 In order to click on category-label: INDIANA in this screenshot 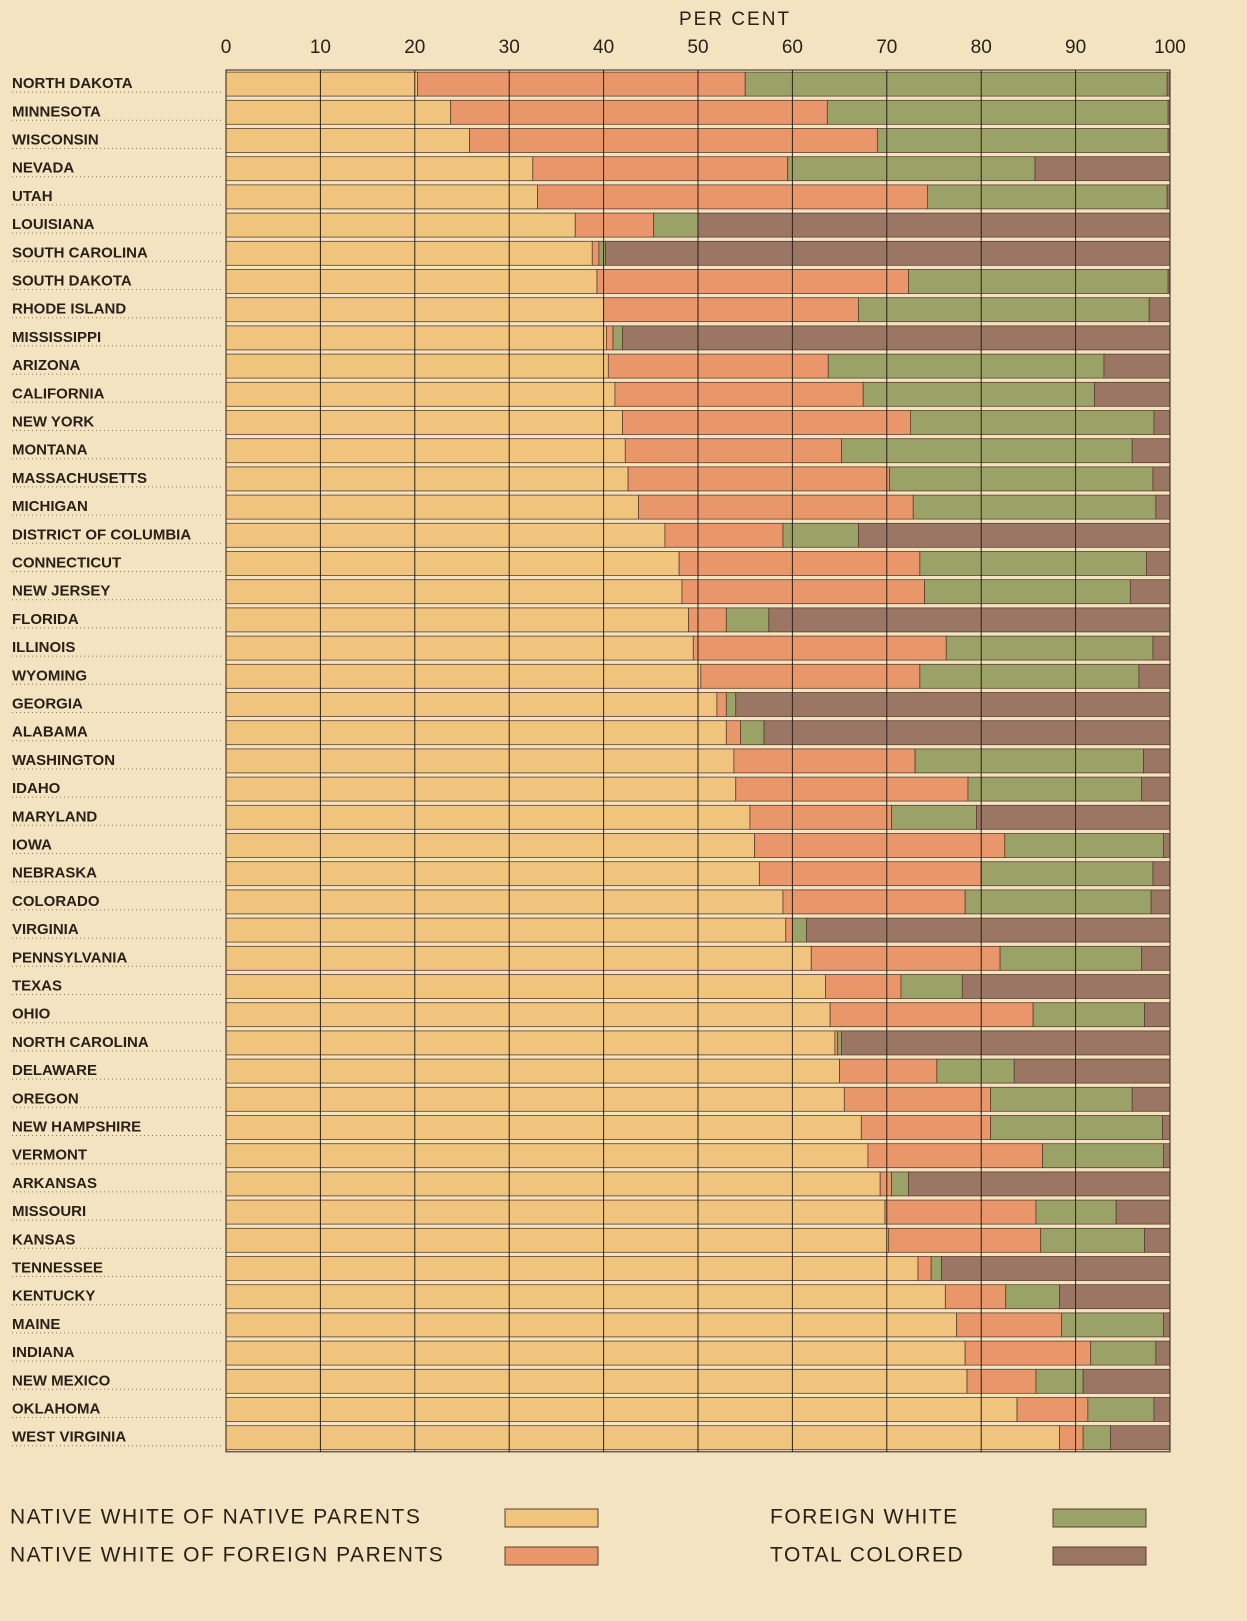, I will do `click(43, 1352)`.